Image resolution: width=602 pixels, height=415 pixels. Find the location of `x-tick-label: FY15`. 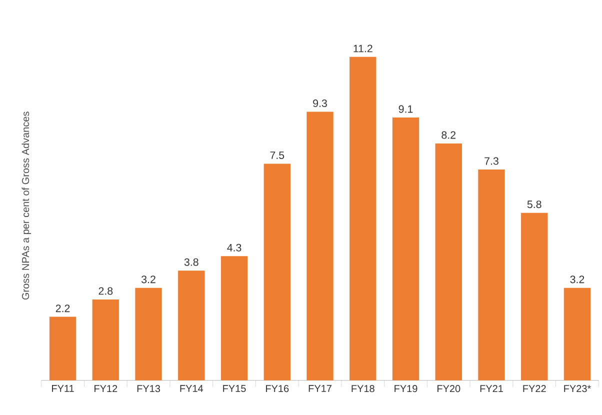

x-tick-label: FY15 is located at coordinates (234, 388).